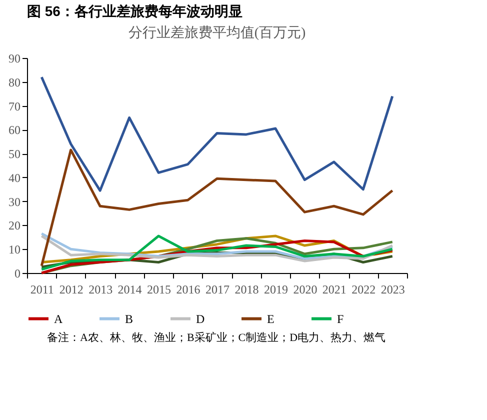  I want to click on legend-label: E, so click(270, 319).